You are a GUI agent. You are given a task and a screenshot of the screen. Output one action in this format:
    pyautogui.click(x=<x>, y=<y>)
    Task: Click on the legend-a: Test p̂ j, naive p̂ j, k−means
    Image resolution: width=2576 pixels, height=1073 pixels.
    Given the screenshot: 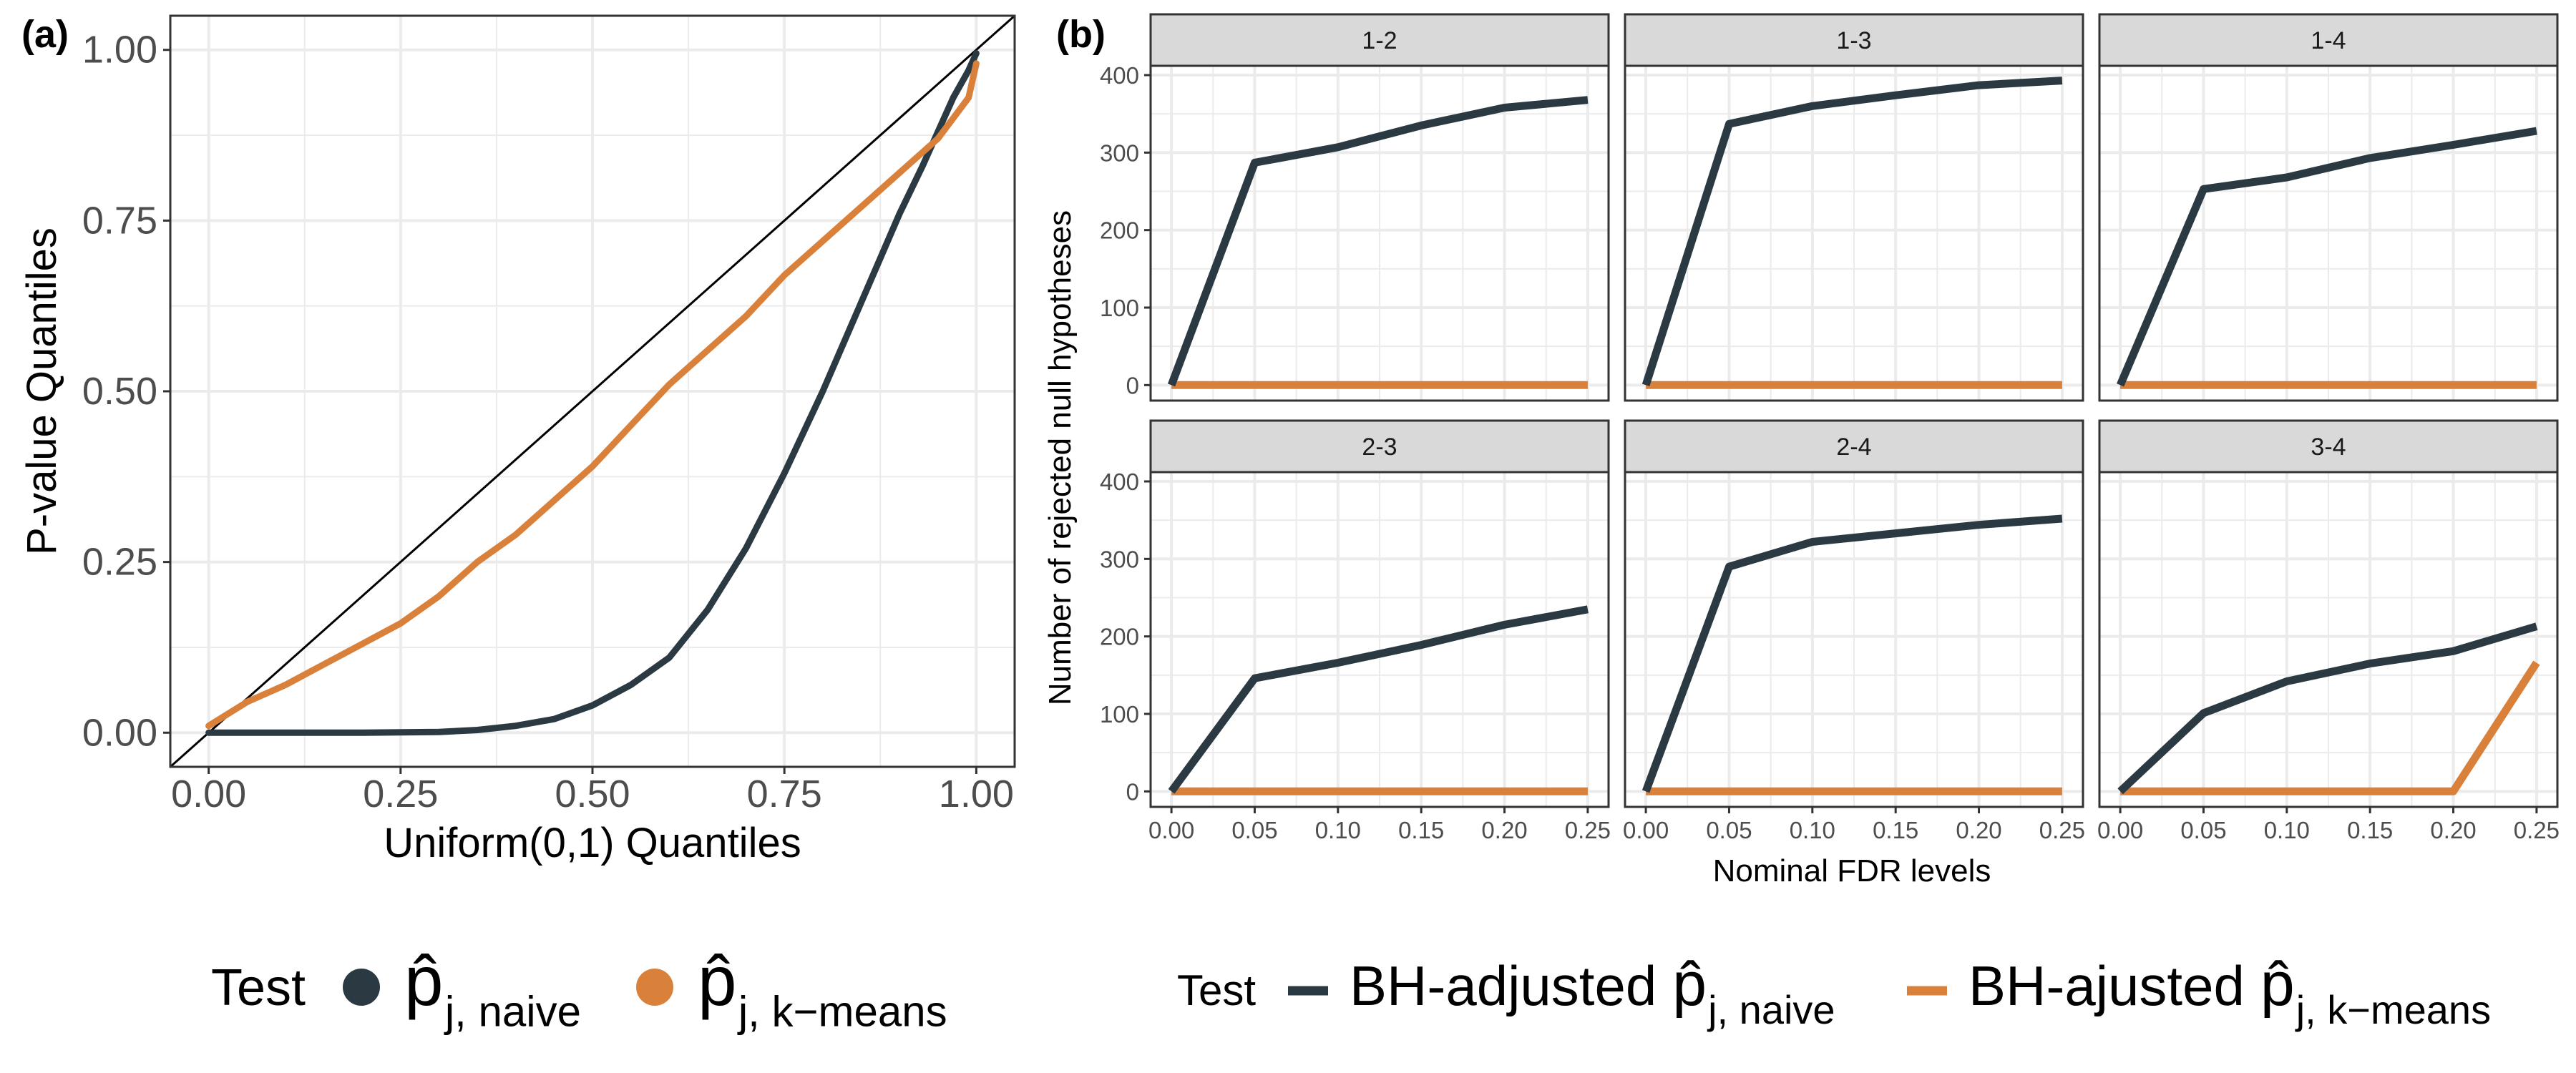 What is the action you would take?
    pyautogui.click(x=579, y=988)
    